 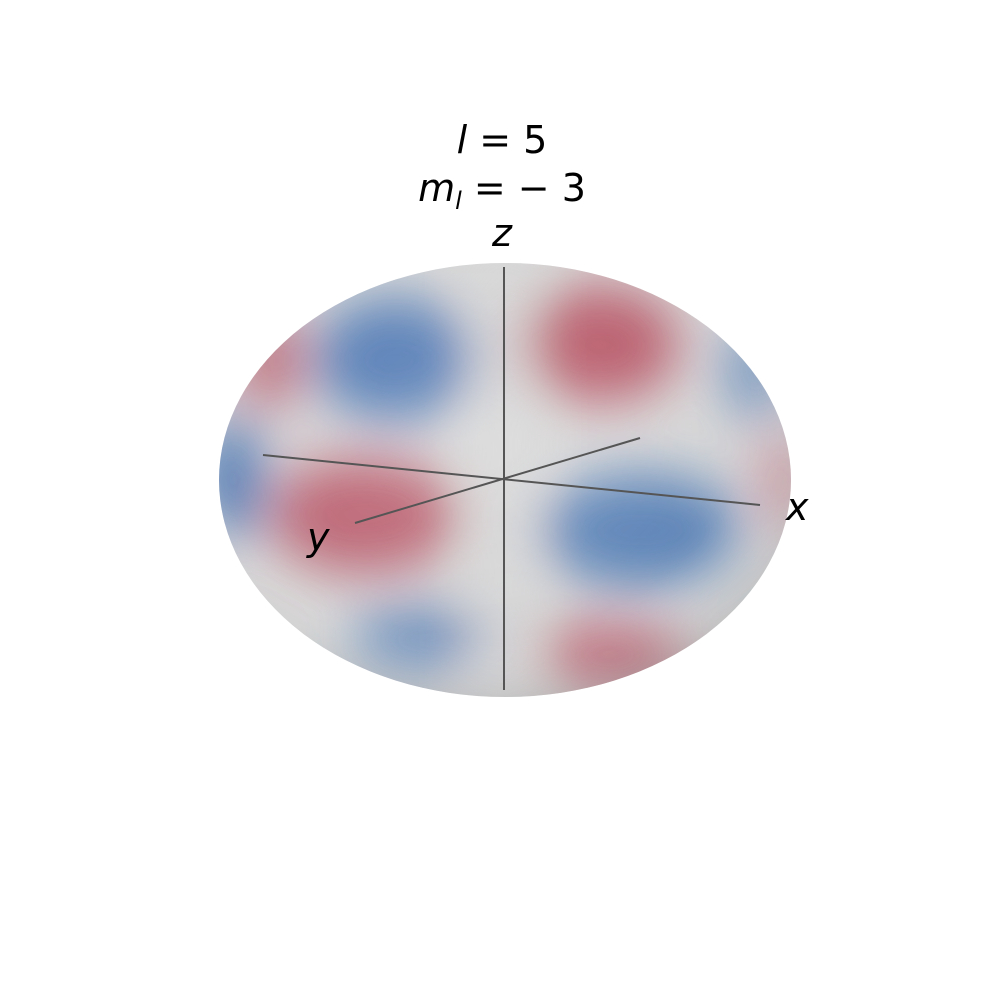 I want to click on l-value: = 5, so click(x=513, y=140).